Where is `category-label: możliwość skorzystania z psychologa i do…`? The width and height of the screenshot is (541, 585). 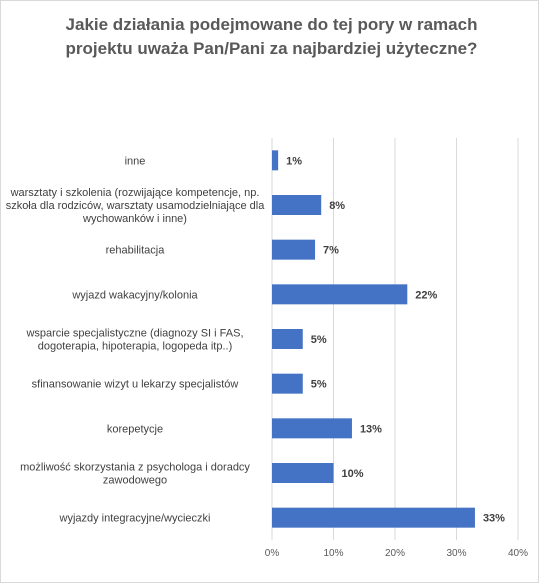 category-label: możliwość skorzystania z psychologa i do… is located at coordinates (135, 474).